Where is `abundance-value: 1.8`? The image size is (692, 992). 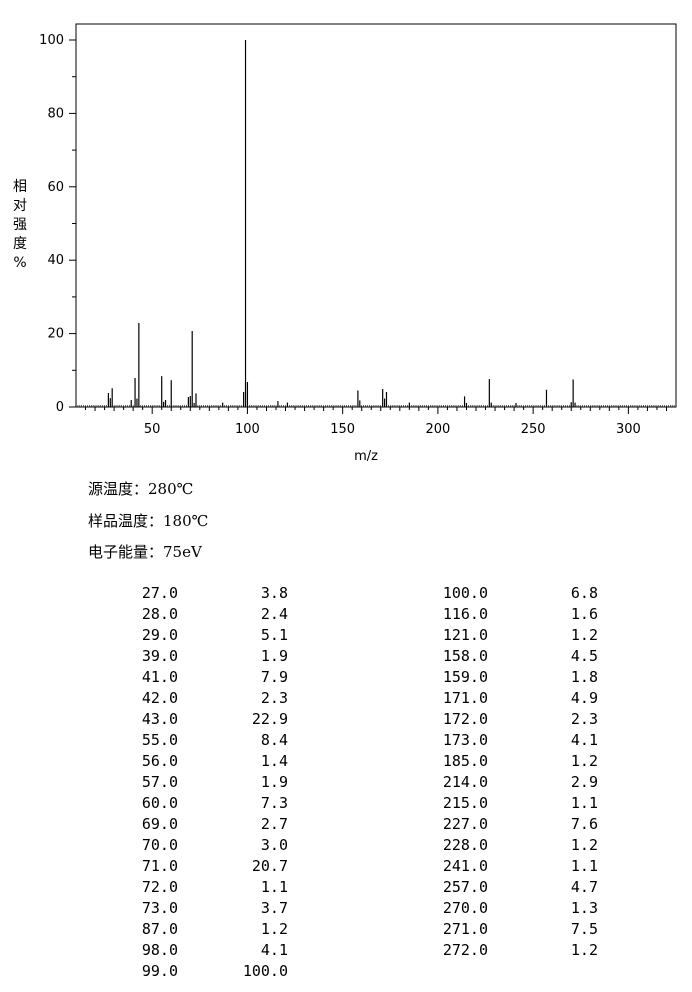 abundance-value: 1.8 is located at coordinates (584, 677).